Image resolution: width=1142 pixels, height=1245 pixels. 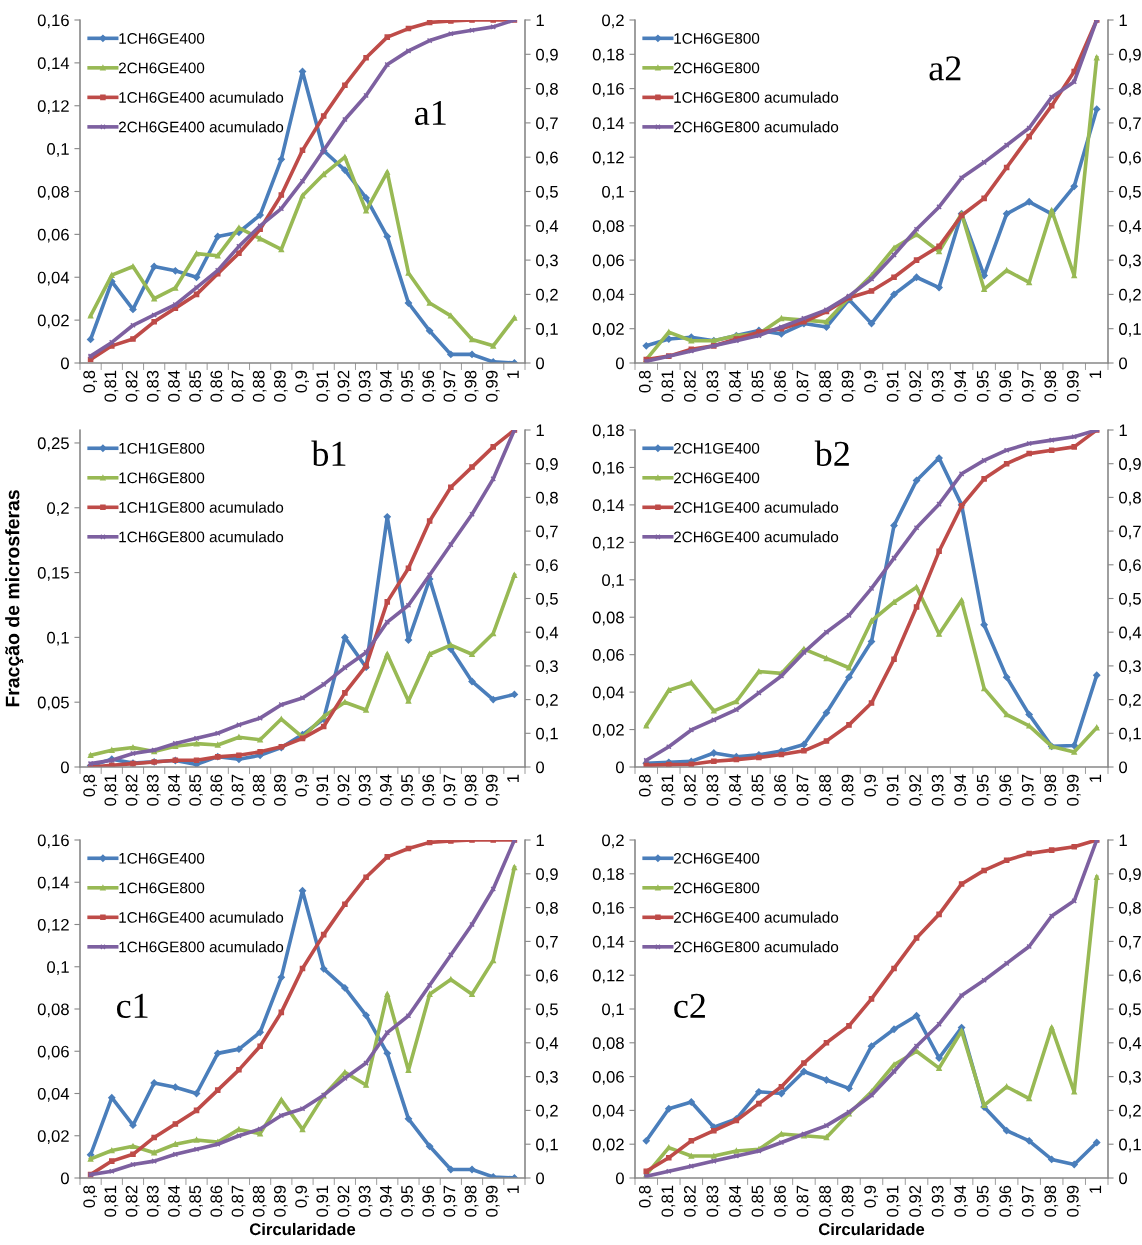 What do you see at coordinates (547, 701) in the screenshot?
I see `y2-tick-label: 0,2` at bounding box center [547, 701].